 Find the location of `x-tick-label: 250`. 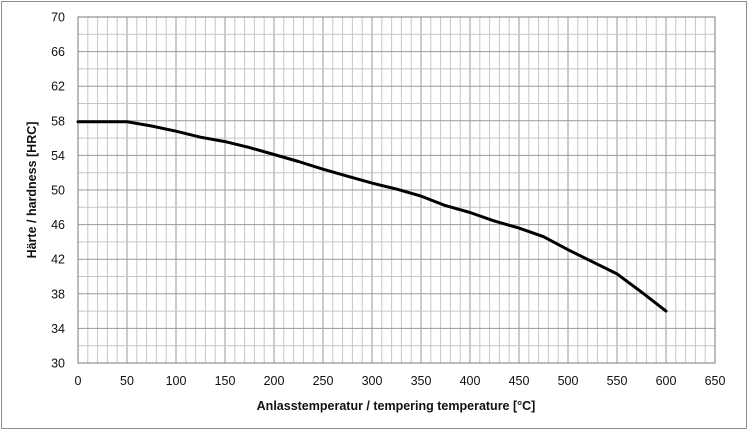

x-tick-label: 250 is located at coordinates (323, 381).